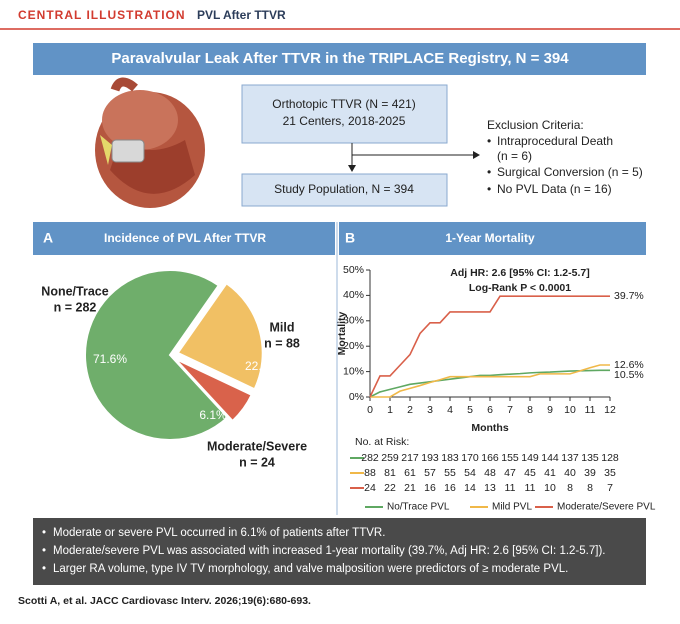 This screenshot has height=624, width=680. What do you see at coordinates (510, 458) in the screenshot?
I see `risk-cell: 155` at bounding box center [510, 458].